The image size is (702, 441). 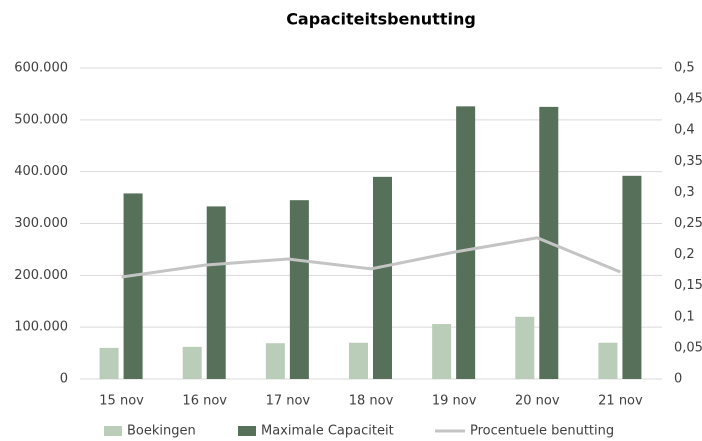 What do you see at coordinates (537, 401) in the screenshot?
I see `x-tick-label: 20 nov` at bounding box center [537, 401].